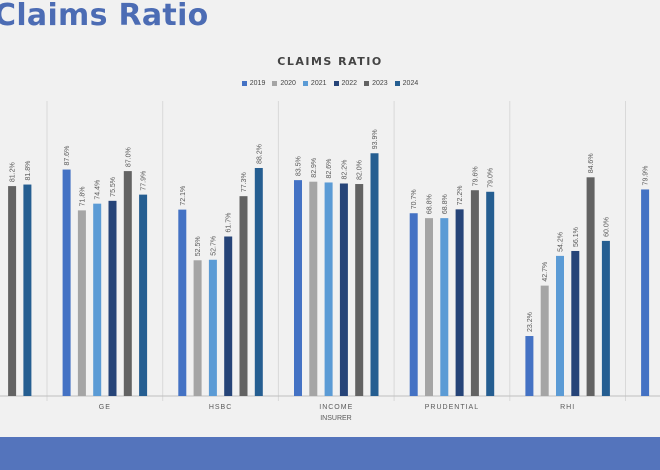  I want to click on legend-label: 2024, so click(410, 83).